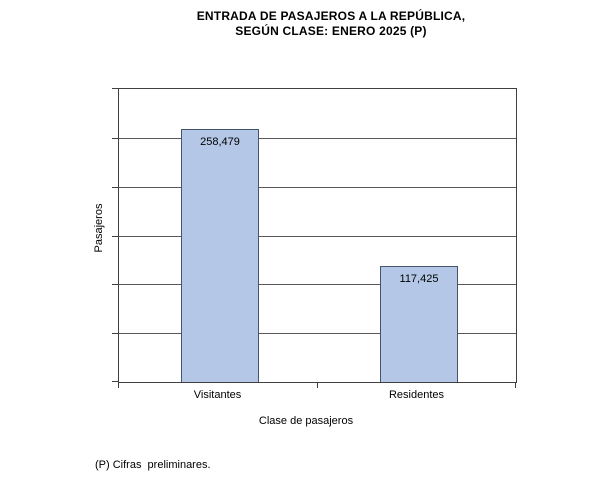  What do you see at coordinates (153, 465) in the screenshot?
I see `footnote: (P) Cifras preliminares.` at bounding box center [153, 465].